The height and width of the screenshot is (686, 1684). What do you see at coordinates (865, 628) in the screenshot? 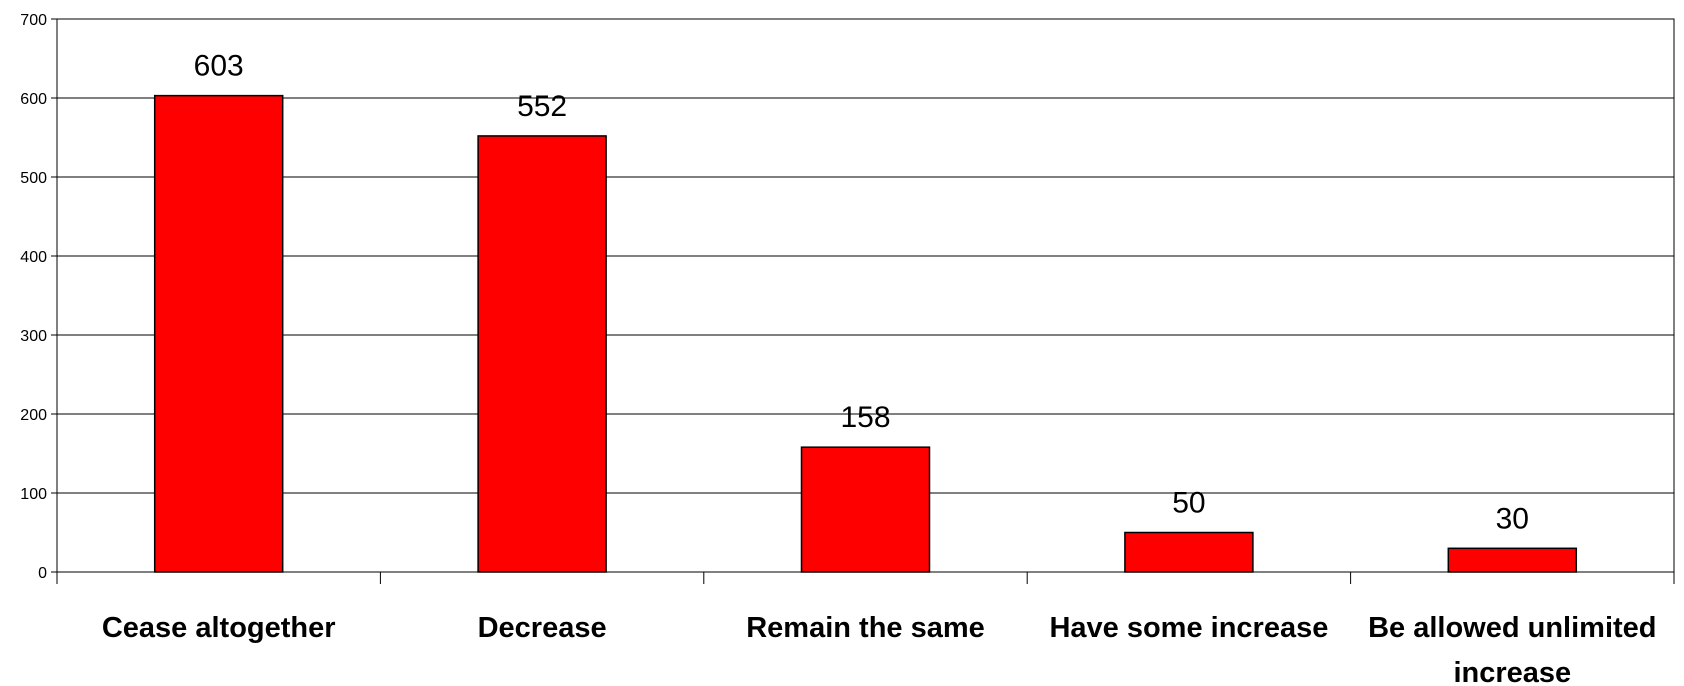
I see `category-label: Remain the same` at bounding box center [865, 628].